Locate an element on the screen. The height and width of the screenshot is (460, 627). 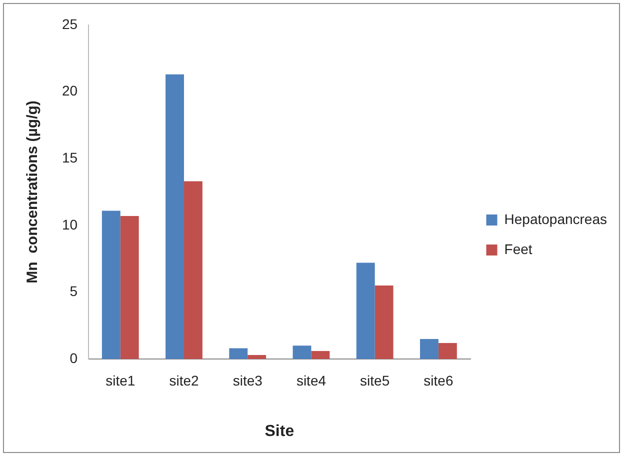
y-tick-label: 0 is located at coordinates (74, 358).